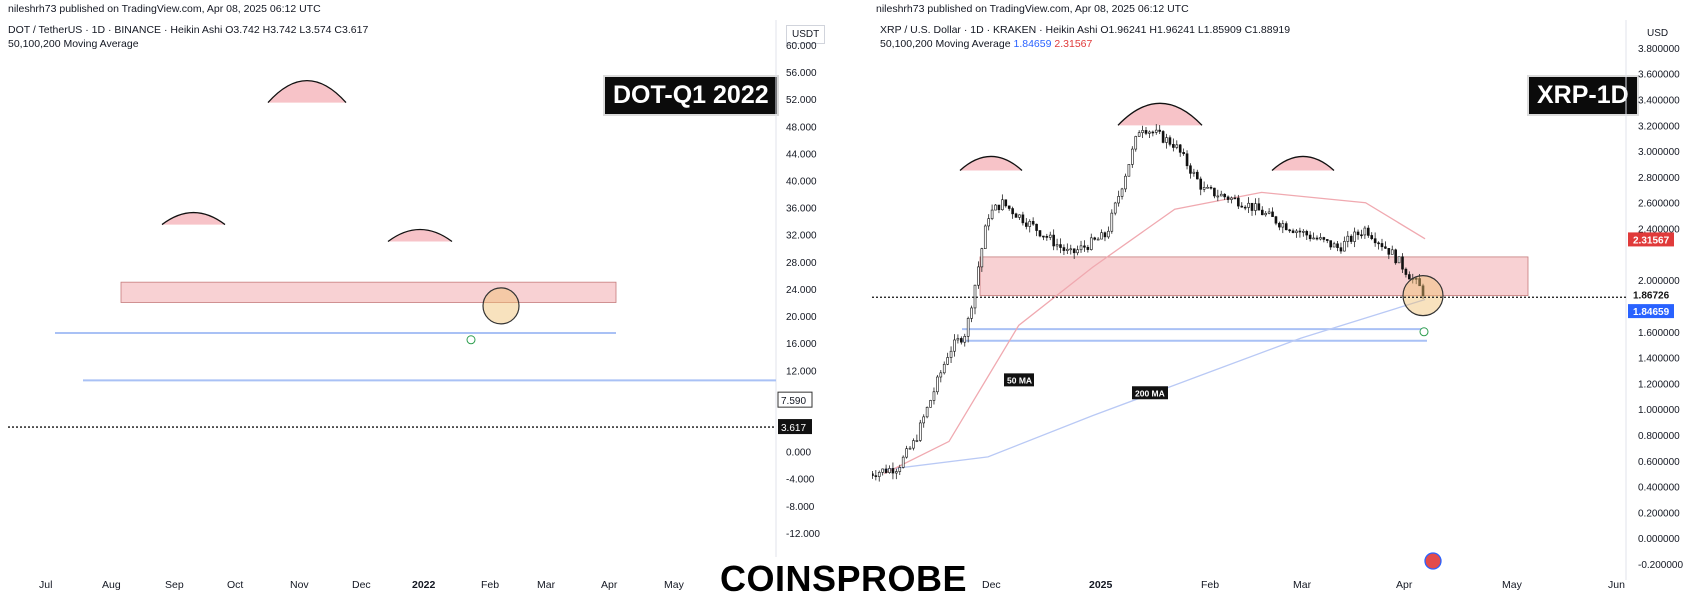 The width and height of the screenshot is (1700, 600). I want to click on x-tick-label: Oct, so click(235, 585).